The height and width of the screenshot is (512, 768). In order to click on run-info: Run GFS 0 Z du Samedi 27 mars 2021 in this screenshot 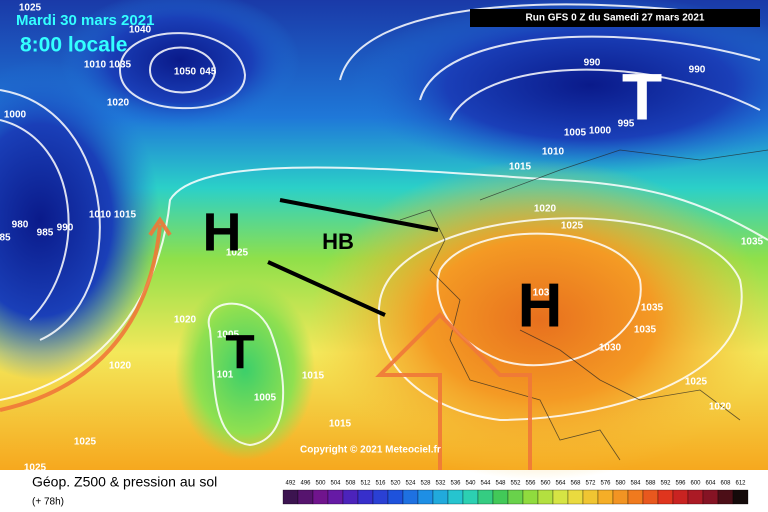, I will do `click(615, 18)`.